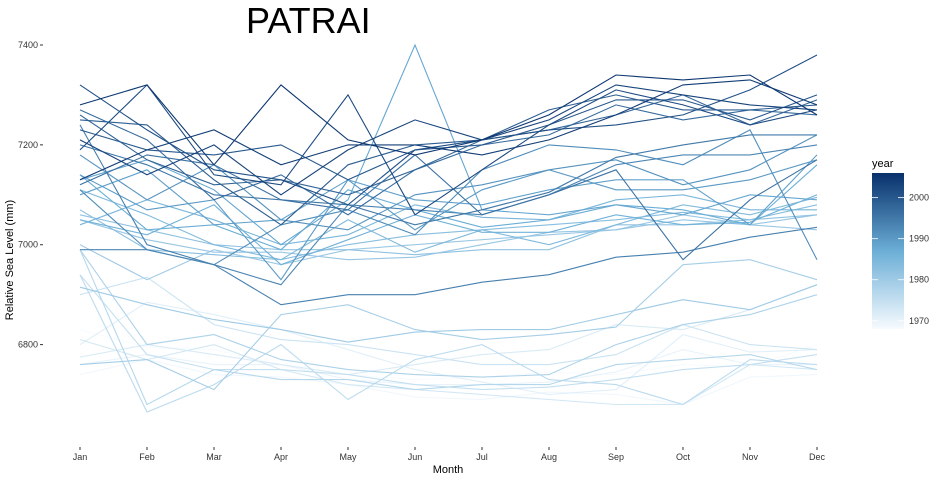 This screenshot has width=940, height=480. Describe the element at coordinates (28, 145) in the screenshot. I see `y-tick-label: 7200` at that location.